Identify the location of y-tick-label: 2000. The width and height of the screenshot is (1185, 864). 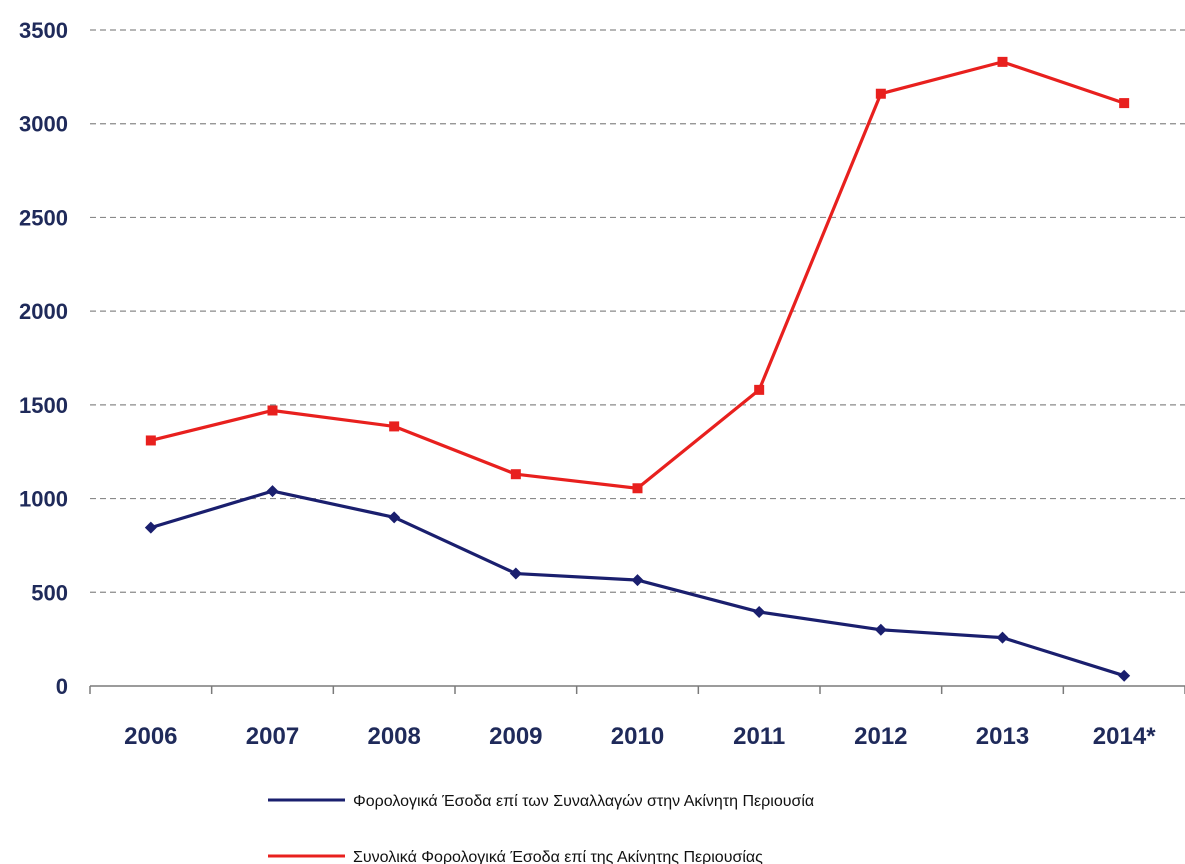
(43, 311).